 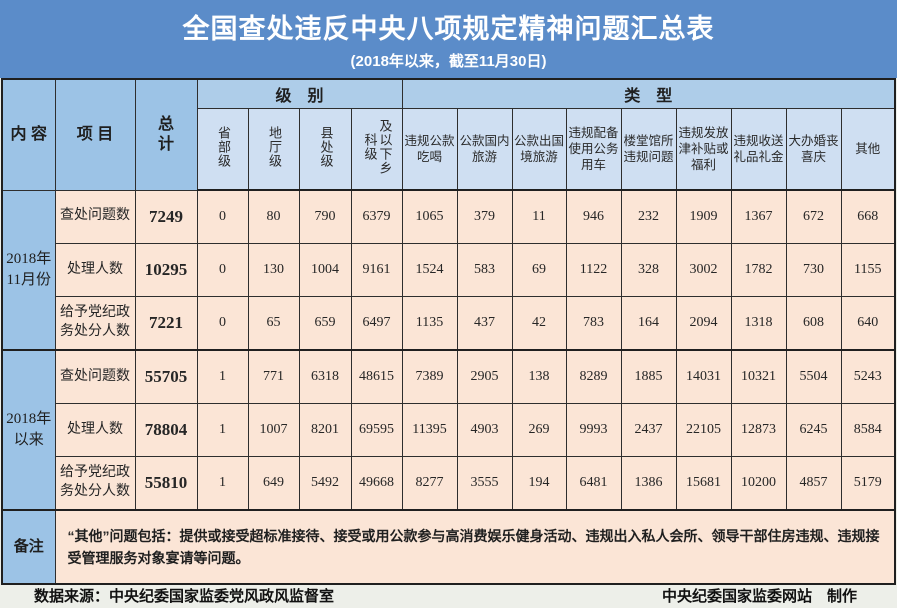 What do you see at coordinates (703, 323) in the screenshot?
I see `value-cell: 2094` at bounding box center [703, 323].